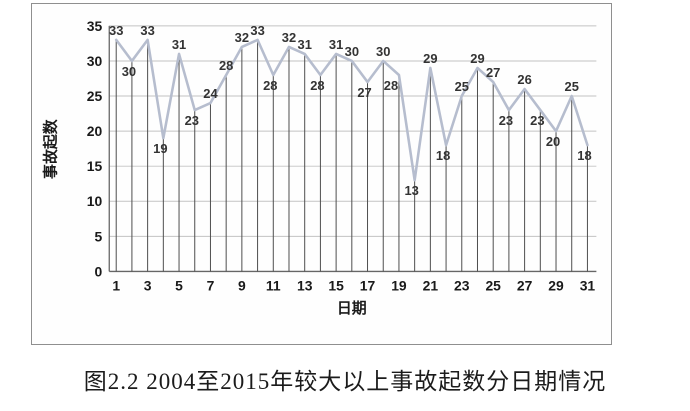 The height and width of the screenshot is (411, 690). Describe the element at coordinates (352, 308) in the screenshot. I see `x-axis-title: 日期` at that location.